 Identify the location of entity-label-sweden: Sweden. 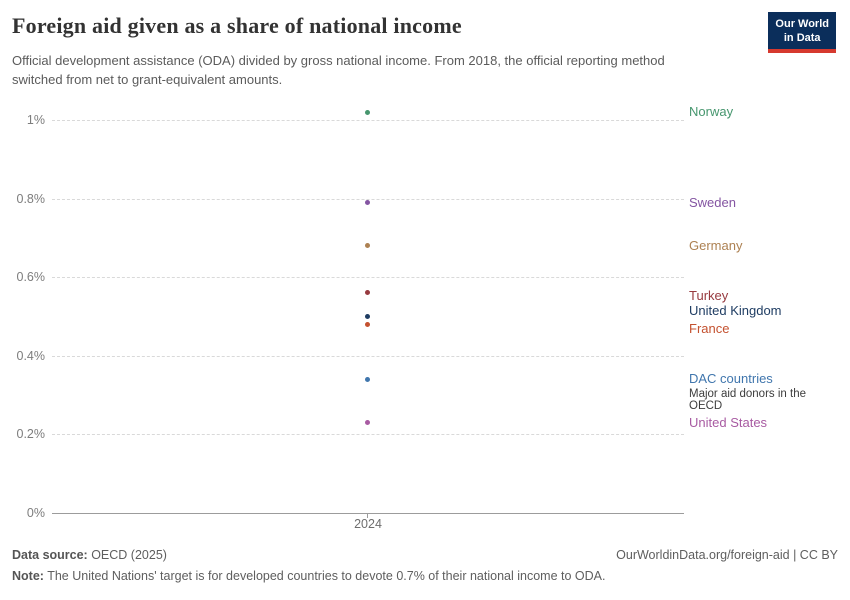
(712, 203).